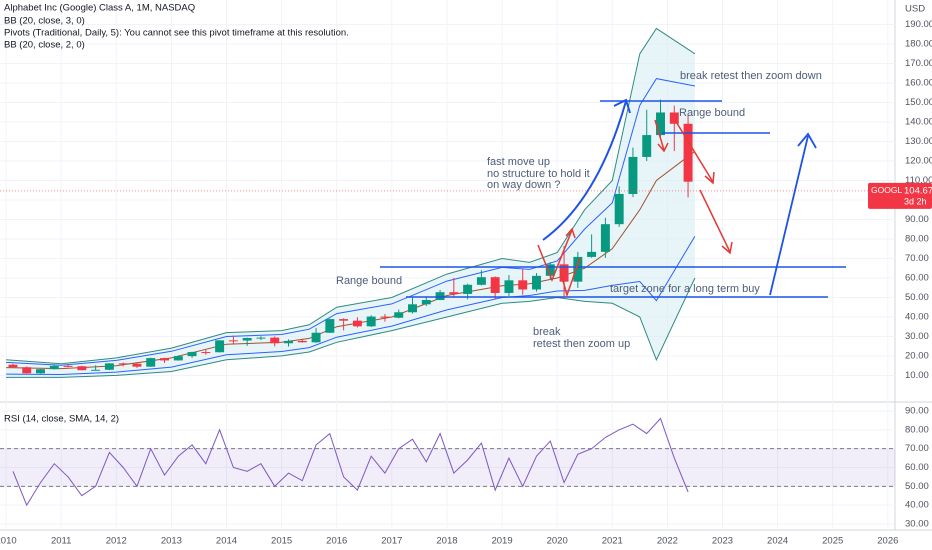 The height and width of the screenshot is (550, 932). What do you see at coordinates (351, 327) in the screenshot?
I see `band-line` at bounding box center [351, 327].